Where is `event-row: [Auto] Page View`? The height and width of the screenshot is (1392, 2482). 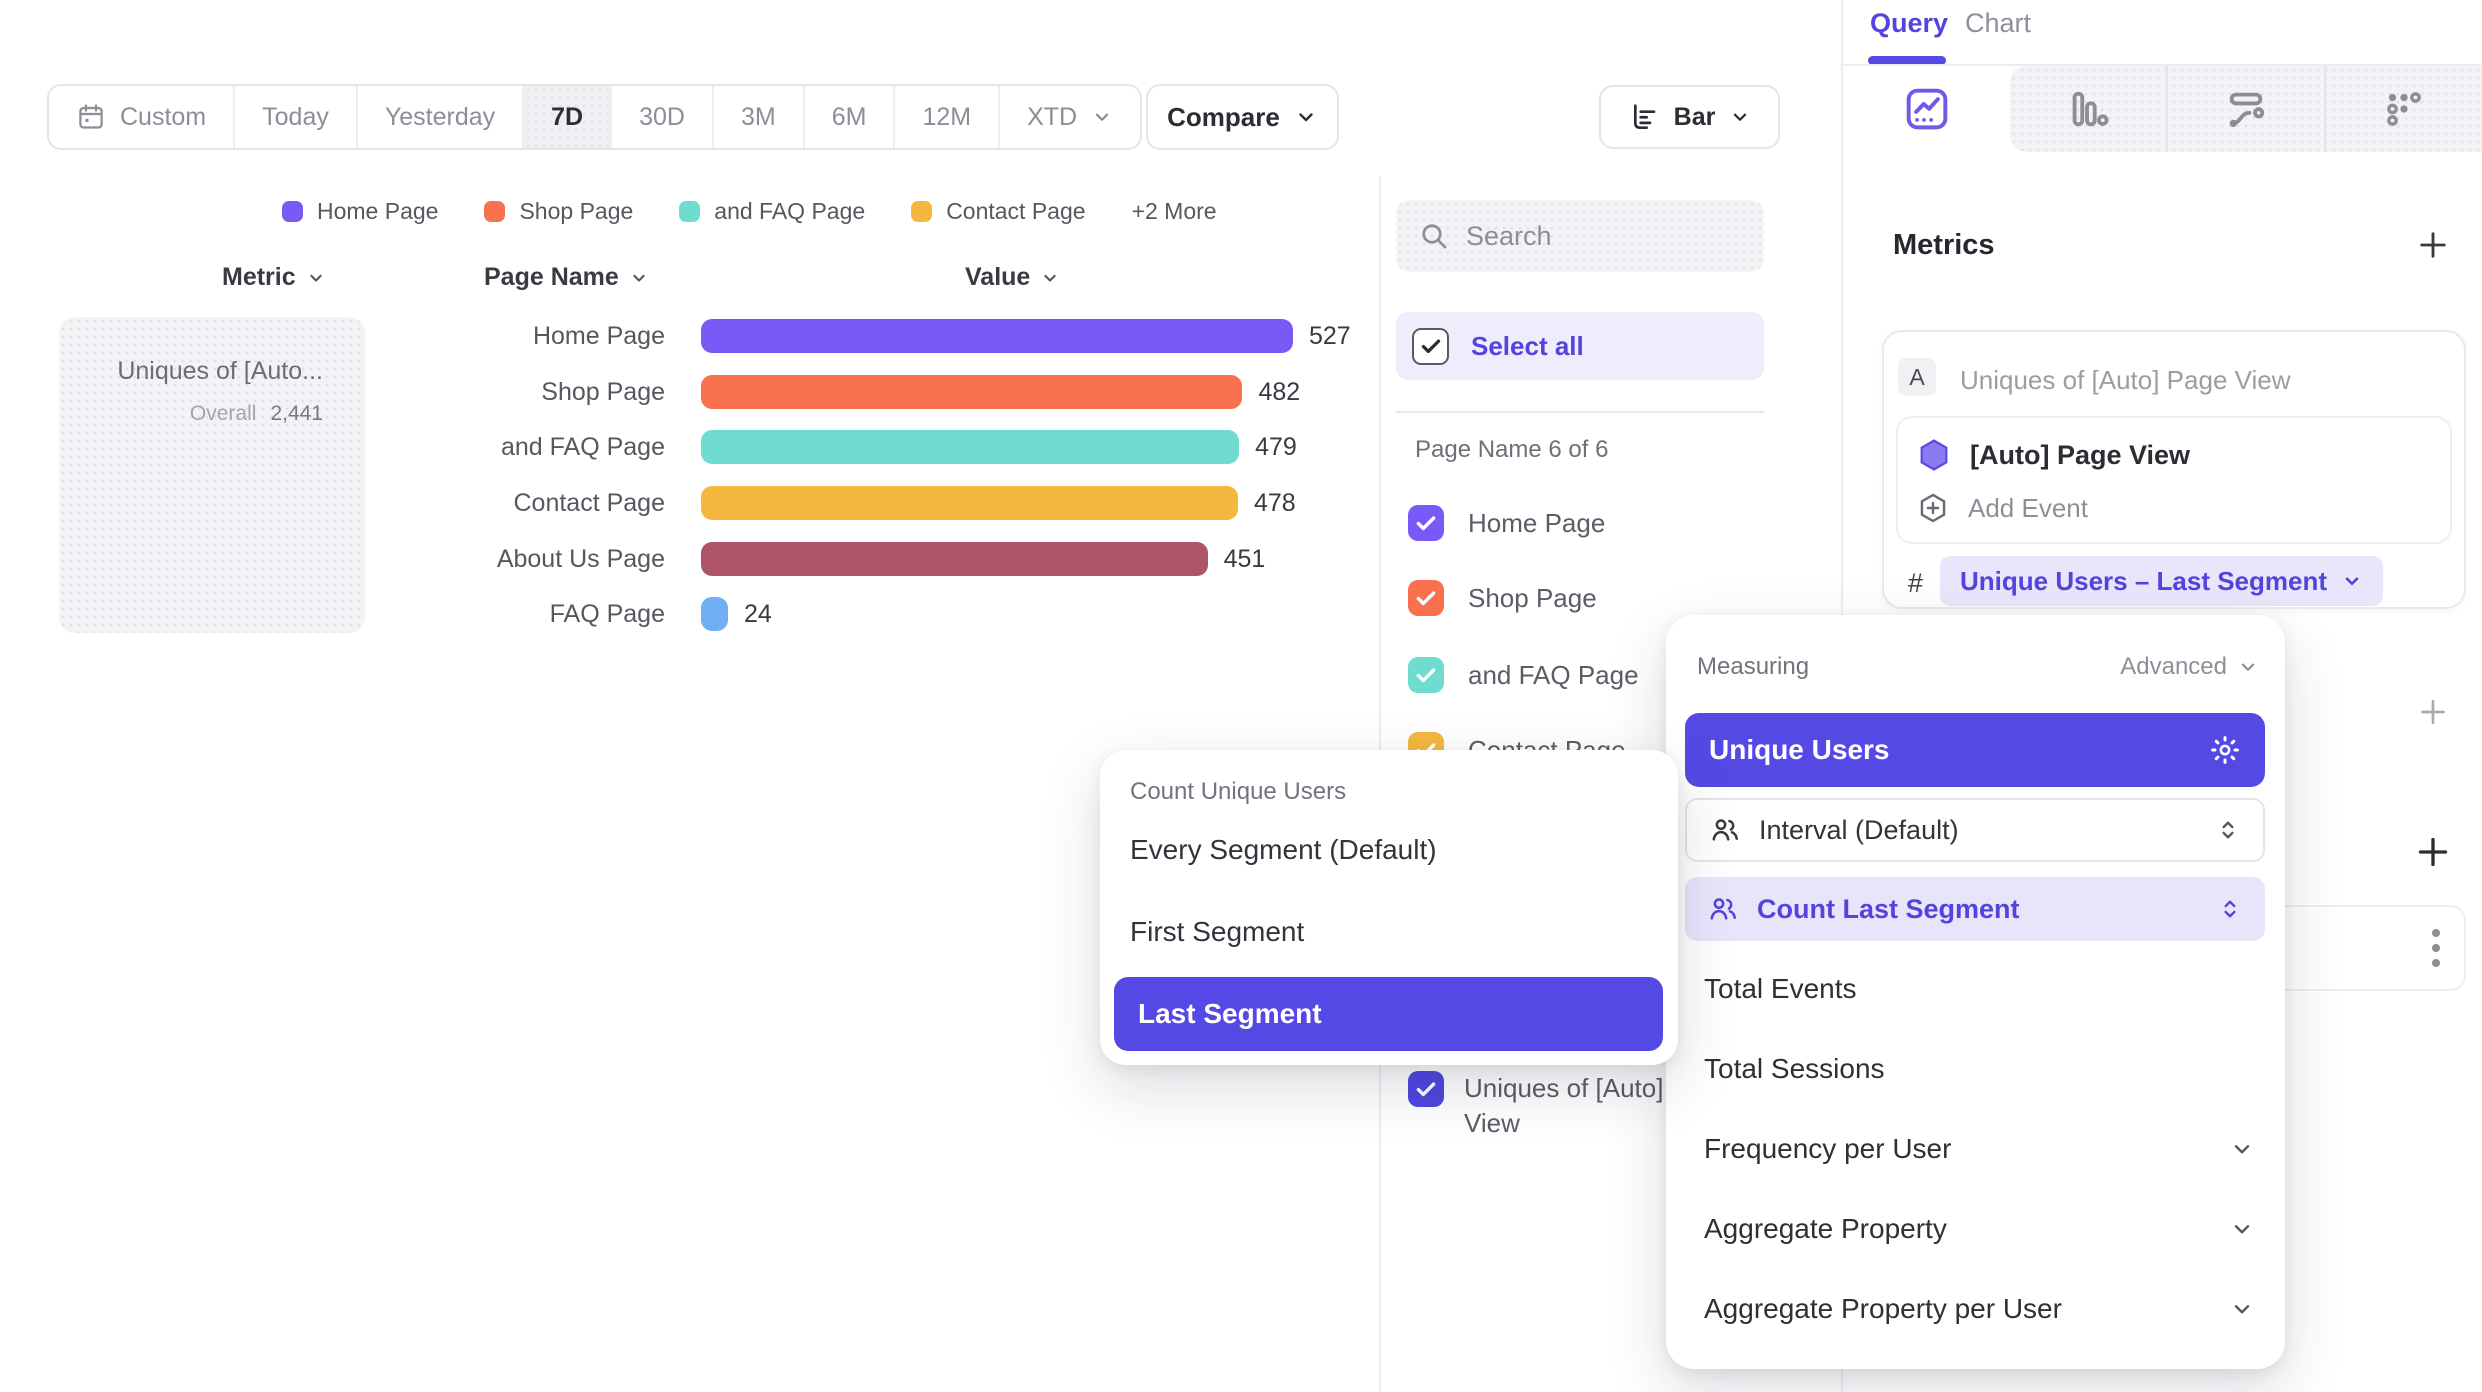
event-row: [Auto] Page View is located at coordinates (2053, 455).